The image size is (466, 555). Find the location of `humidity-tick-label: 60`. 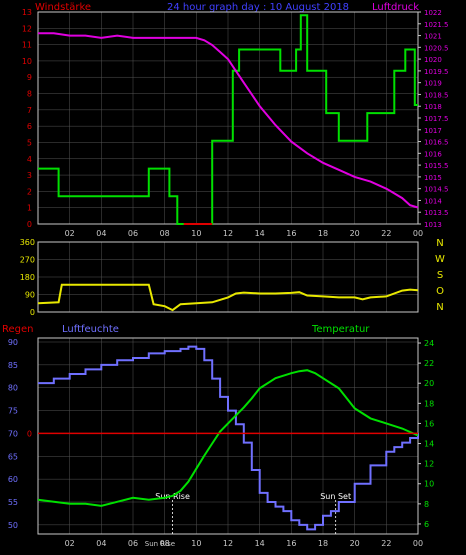

humidity-tick-label: 60 is located at coordinates (13, 479).